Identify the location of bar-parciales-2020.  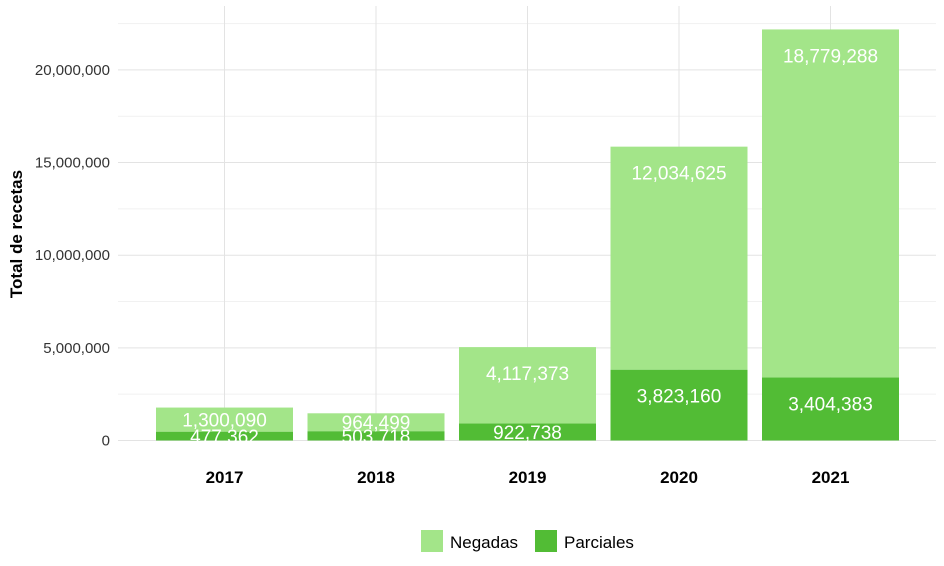
(679, 405).